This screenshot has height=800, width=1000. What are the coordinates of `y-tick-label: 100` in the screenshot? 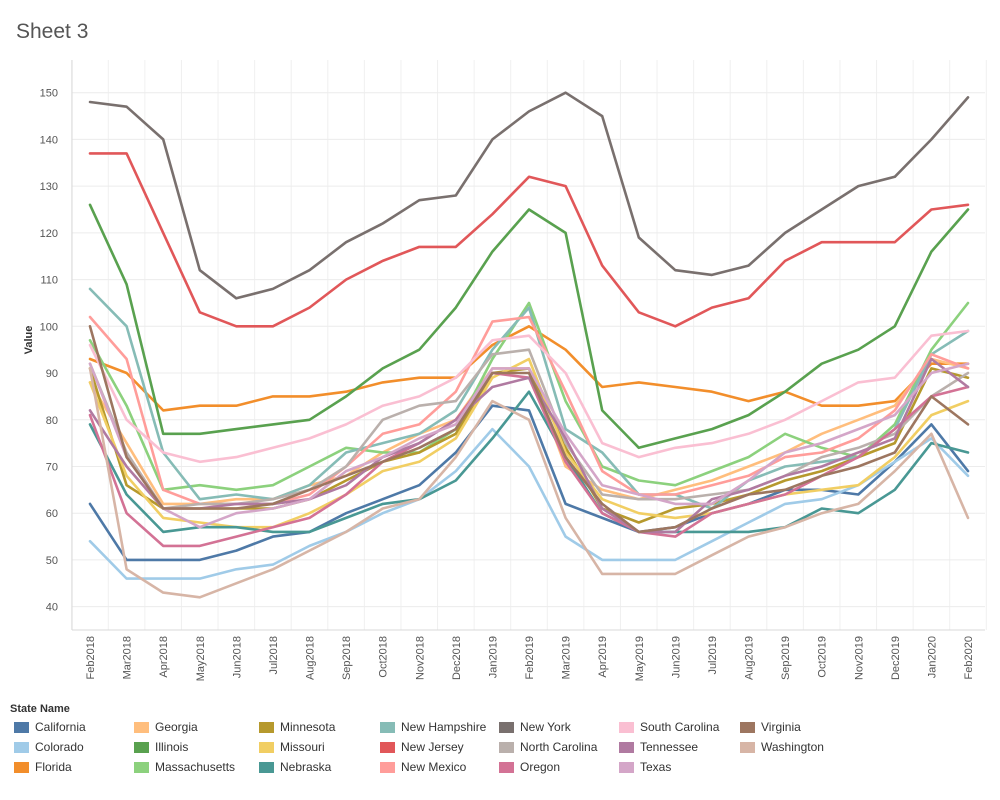 It's located at (49, 327).